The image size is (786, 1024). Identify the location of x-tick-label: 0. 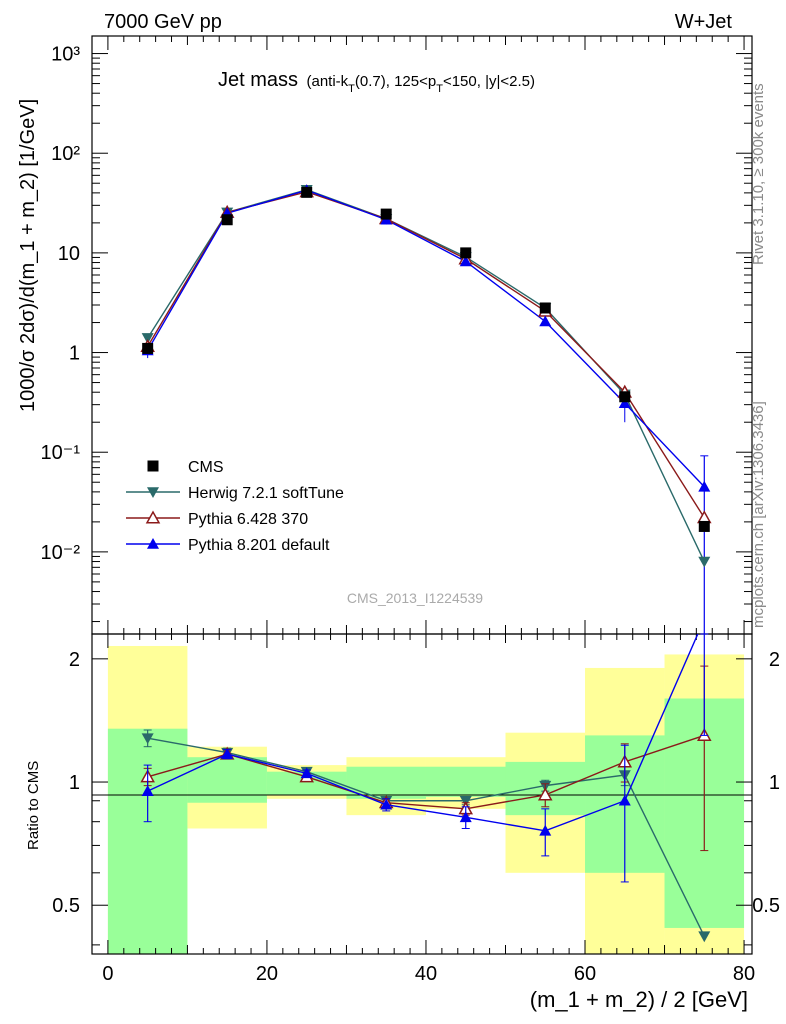
(107, 974).